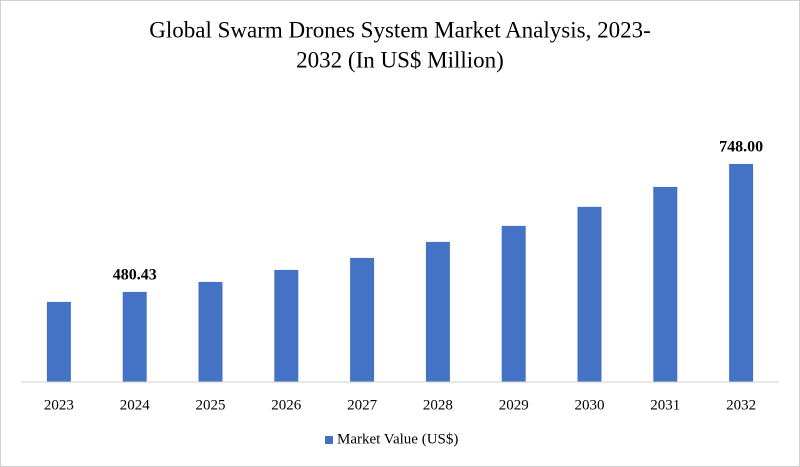  I want to click on chart-title: 2032 (In US$ Million), so click(400, 59).